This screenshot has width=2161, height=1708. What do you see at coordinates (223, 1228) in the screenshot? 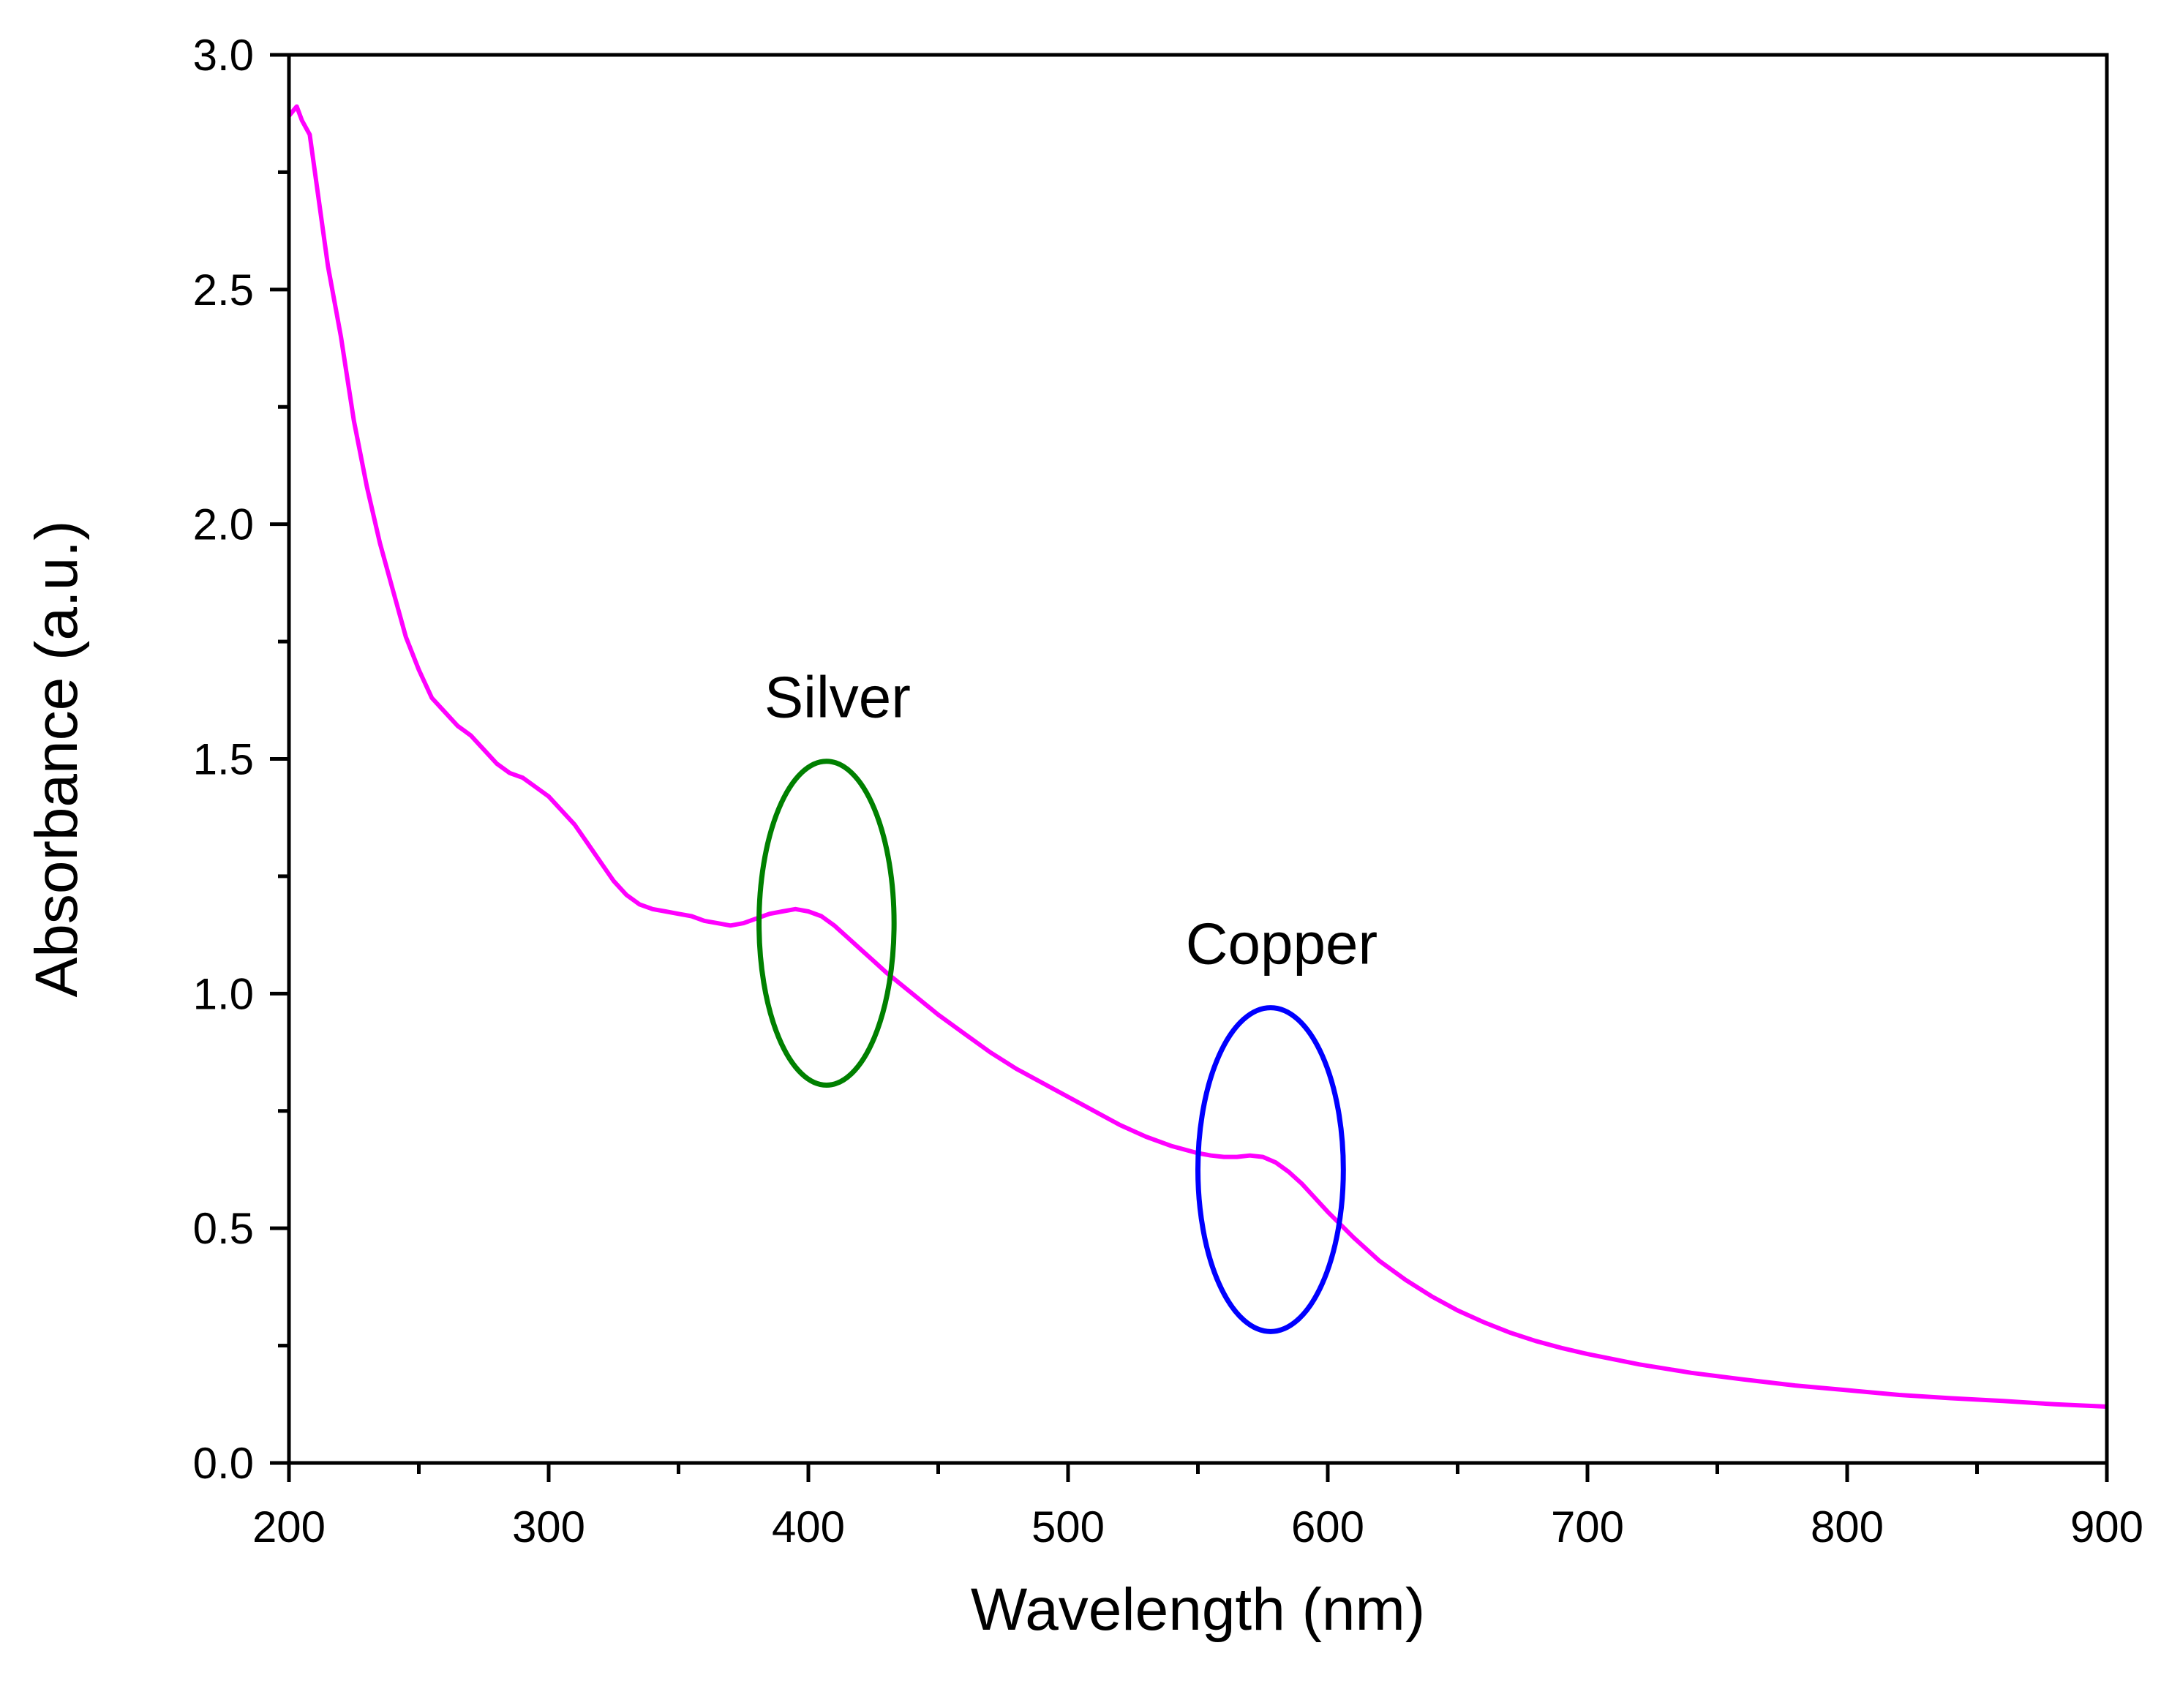
I see `y-tick-label: 0.5` at bounding box center [223, 1228].